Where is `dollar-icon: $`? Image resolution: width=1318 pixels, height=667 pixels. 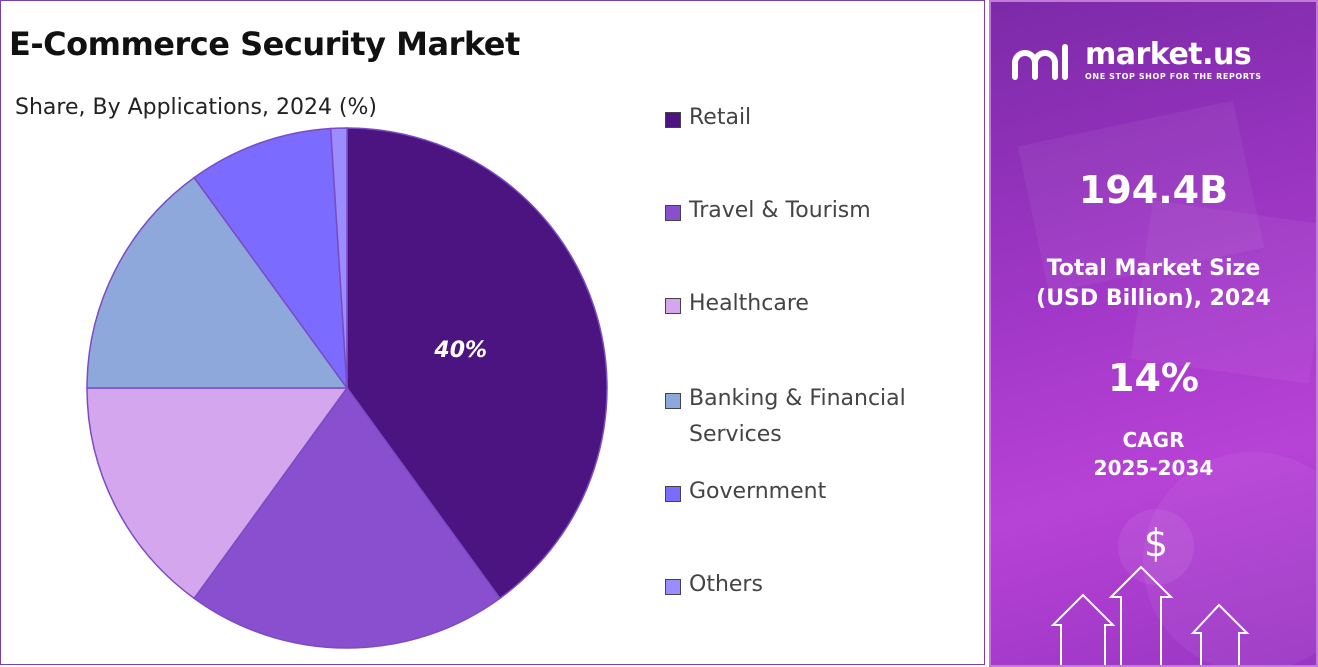 dollar-icon: $ is located at coordinates (1156, 543).